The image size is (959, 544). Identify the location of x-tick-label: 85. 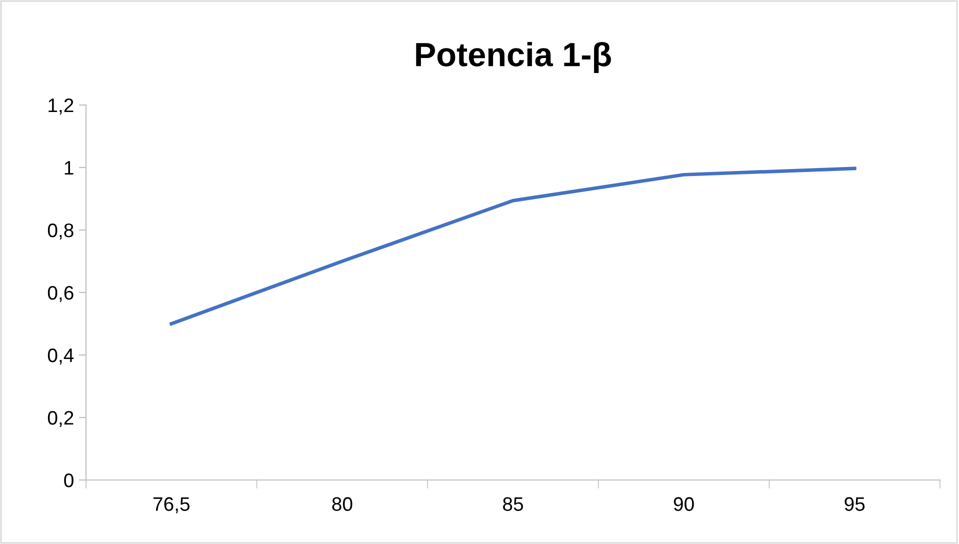
(513, 504).